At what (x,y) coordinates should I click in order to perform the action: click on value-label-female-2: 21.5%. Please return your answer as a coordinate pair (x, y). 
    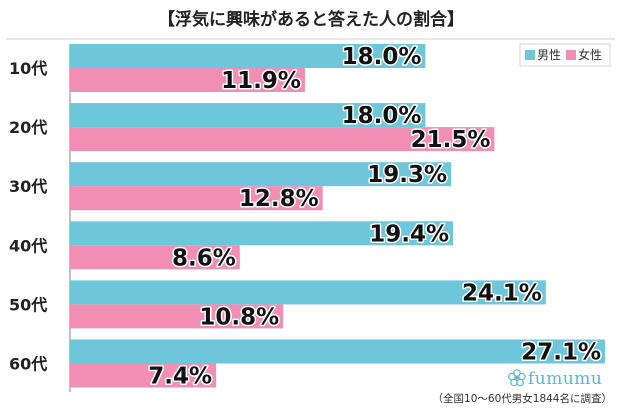
    Looking at the image, I should click on (451, 140).